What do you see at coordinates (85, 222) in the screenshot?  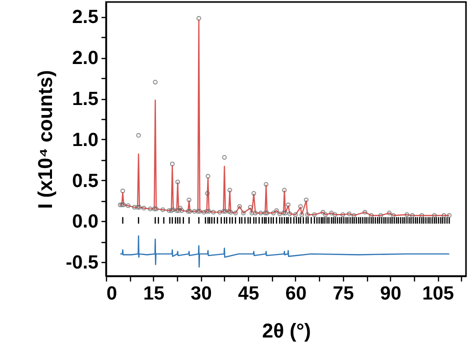 I see `y-tick-label: 0.0` at bounding box center [85, 222].